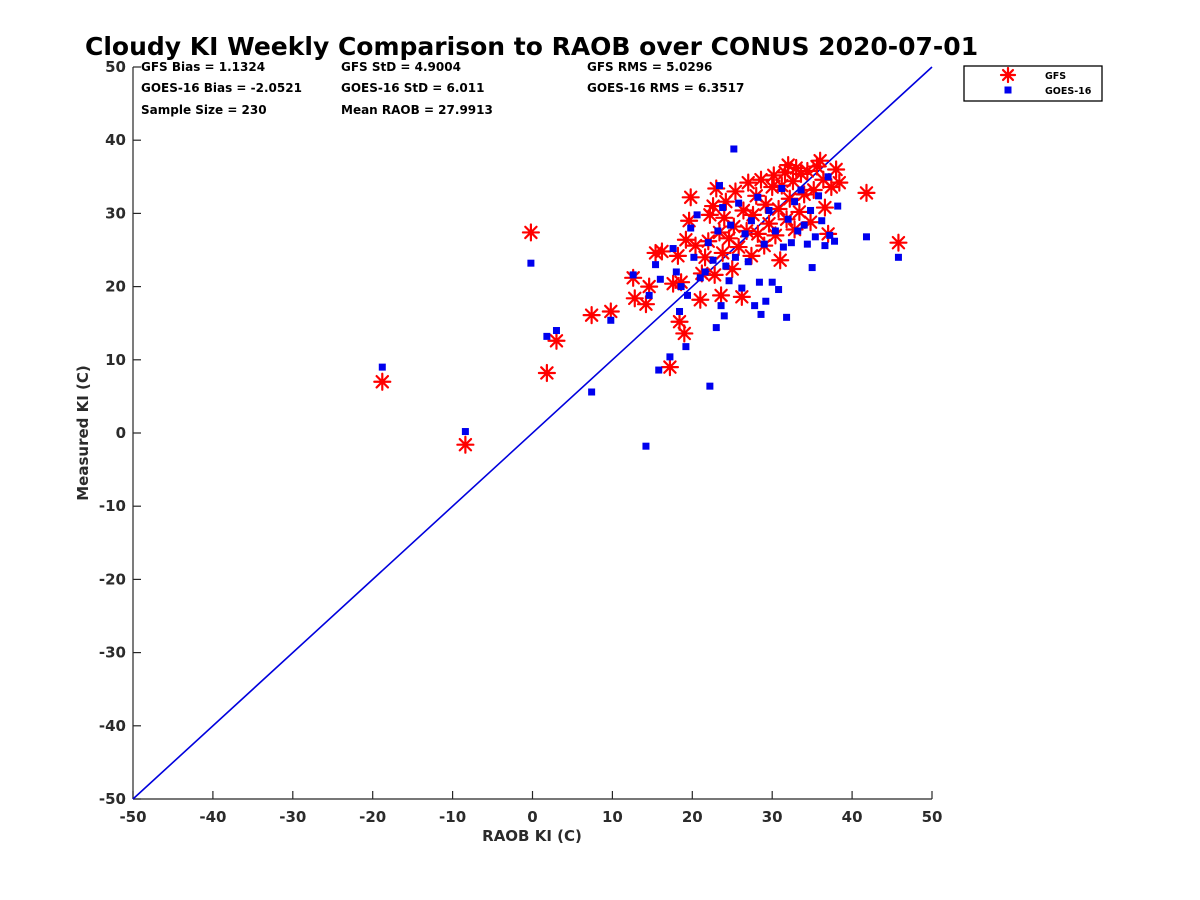 The image size is (1200, 900). What do you see at coordinates (452, 817) in the screenshot?
I see `x-tick-label: -10` at bounding box center [452, 817].